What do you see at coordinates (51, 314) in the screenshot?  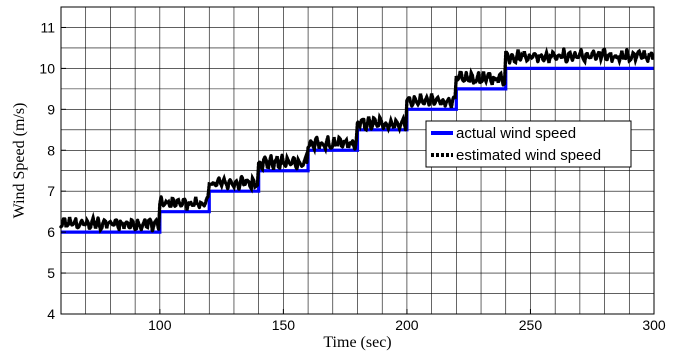 I see `y-tick-label: 4` at bounding box center [51, 314].